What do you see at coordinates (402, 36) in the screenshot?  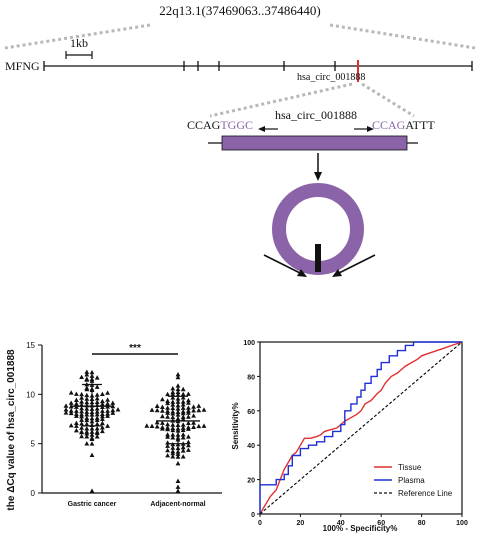 I see `expansion-dash-right` at bounding box center [402, 36].